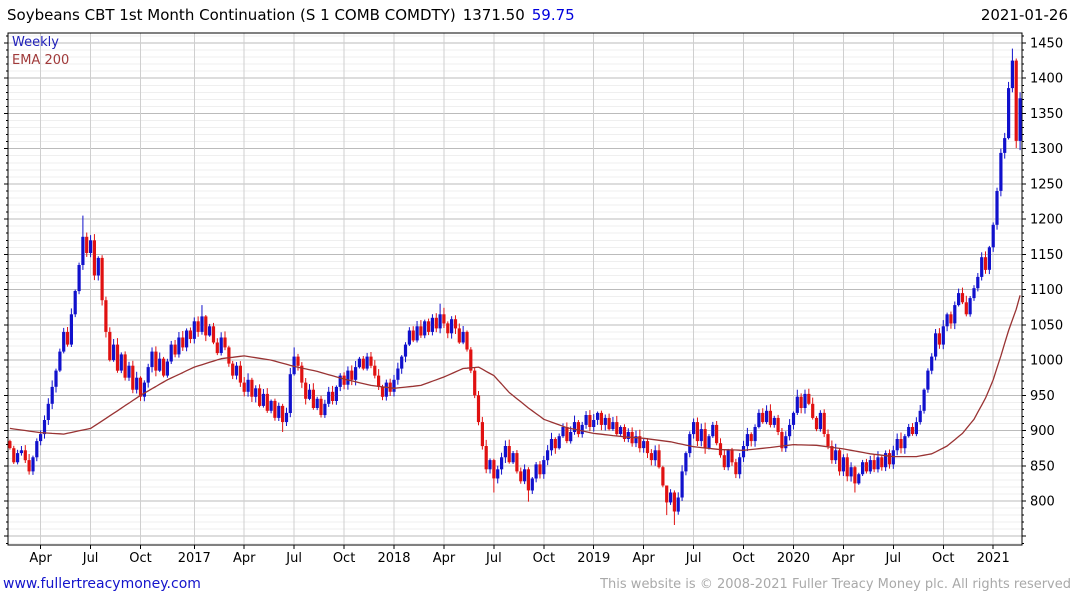  Describe the element at coordinates (593, 558) in the screenshot. I see `svg-text: 2019` at that location.